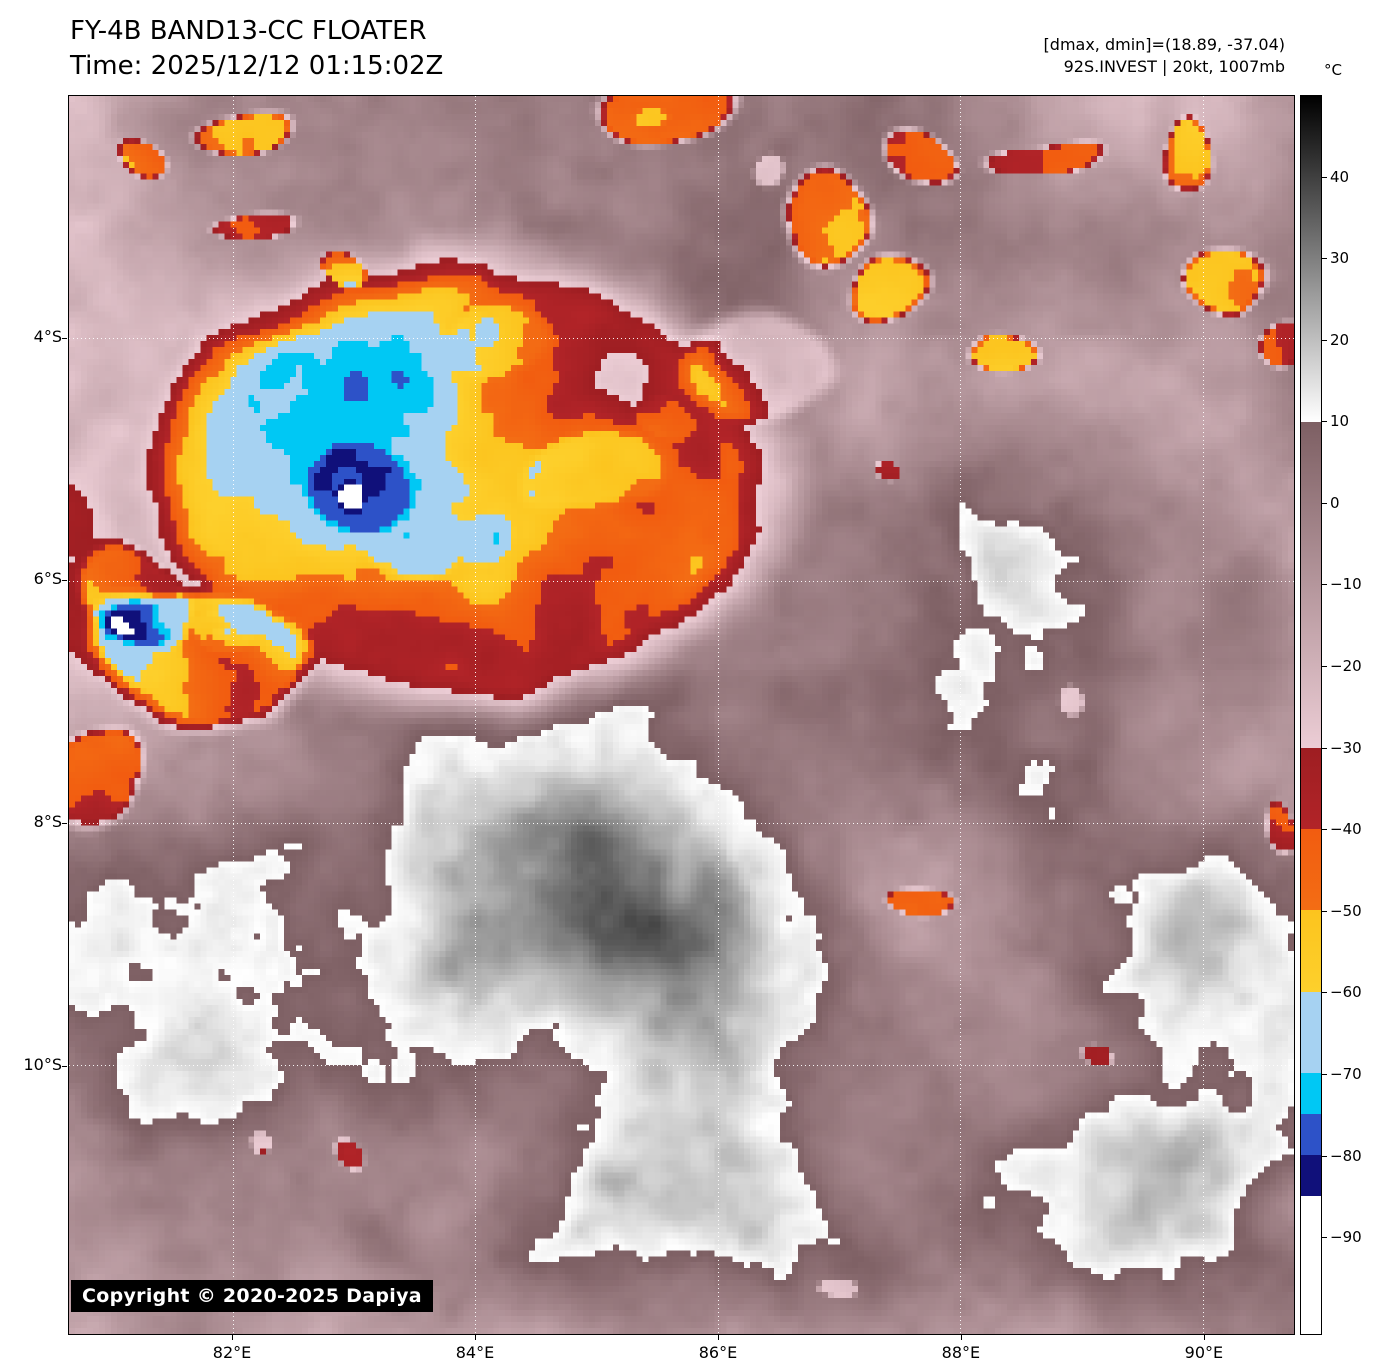  What do you see at coordinates (961, 1351) in the screenshot?
I see `lon-tick-label: 88°E` at bounding box center [961, 1351].